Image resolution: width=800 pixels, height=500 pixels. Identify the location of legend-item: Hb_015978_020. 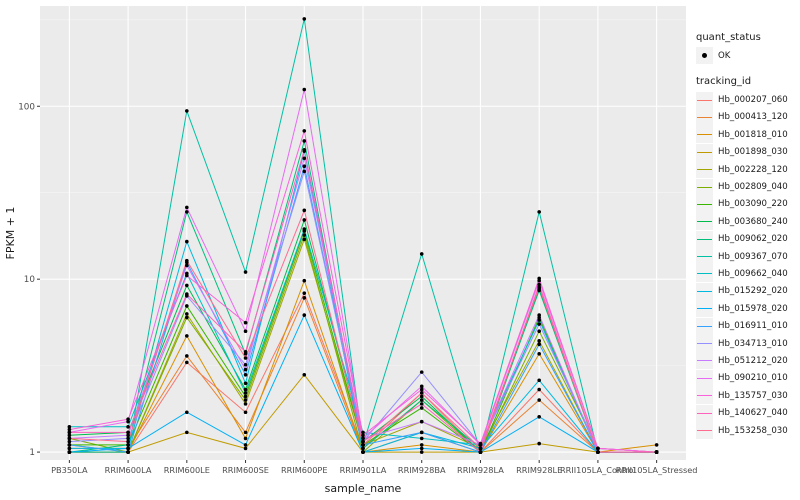
(748, 309).